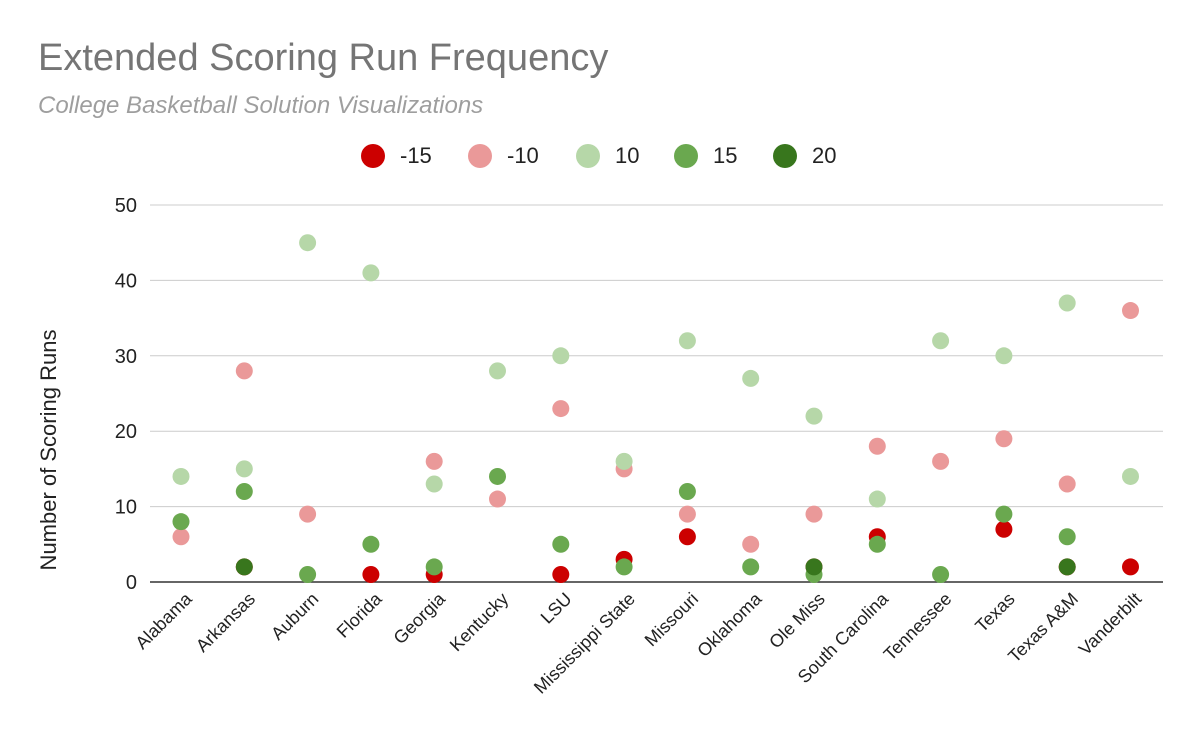 The height and width of the screenshot is (742, 1200). What do you see at coordinates (479, 622) in the screenshot?
I see `x-tick-label: Kentucky` at bounding box center [479, 622].